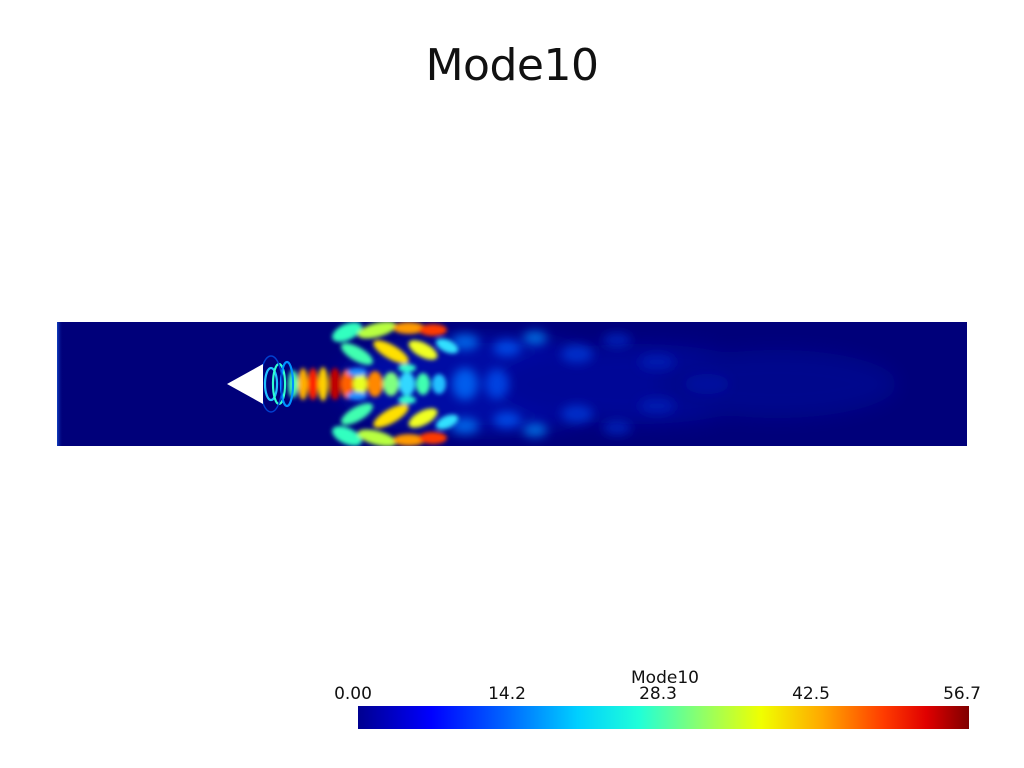  I want to click on colorbar, so click(663, 717).